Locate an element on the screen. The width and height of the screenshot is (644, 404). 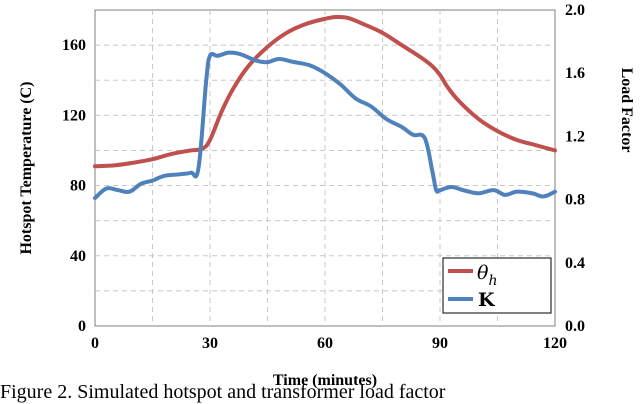
x-tick-label: 90 is located at coordinates (440, 343).